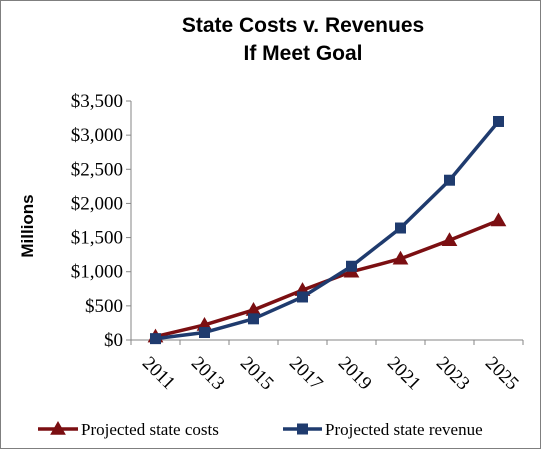 The height and width of the screenshot is (451, 543). What do you see at coordinates (257, 374) in the screenshot?
I see `x-tick-label: 2015` at bounding box center [257, 374].